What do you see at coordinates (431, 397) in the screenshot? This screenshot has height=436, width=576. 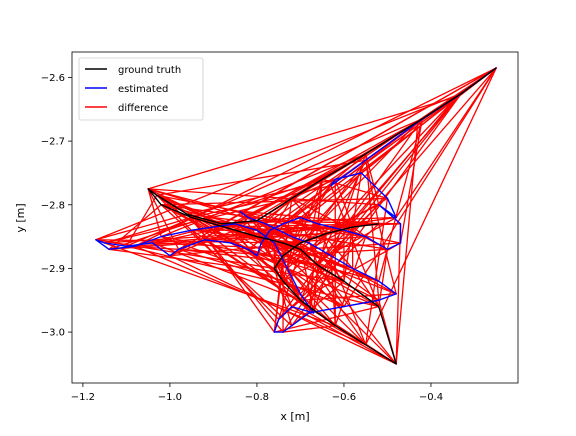 I see `x-tick-label: −0.4` at bounding box center [431, 397].